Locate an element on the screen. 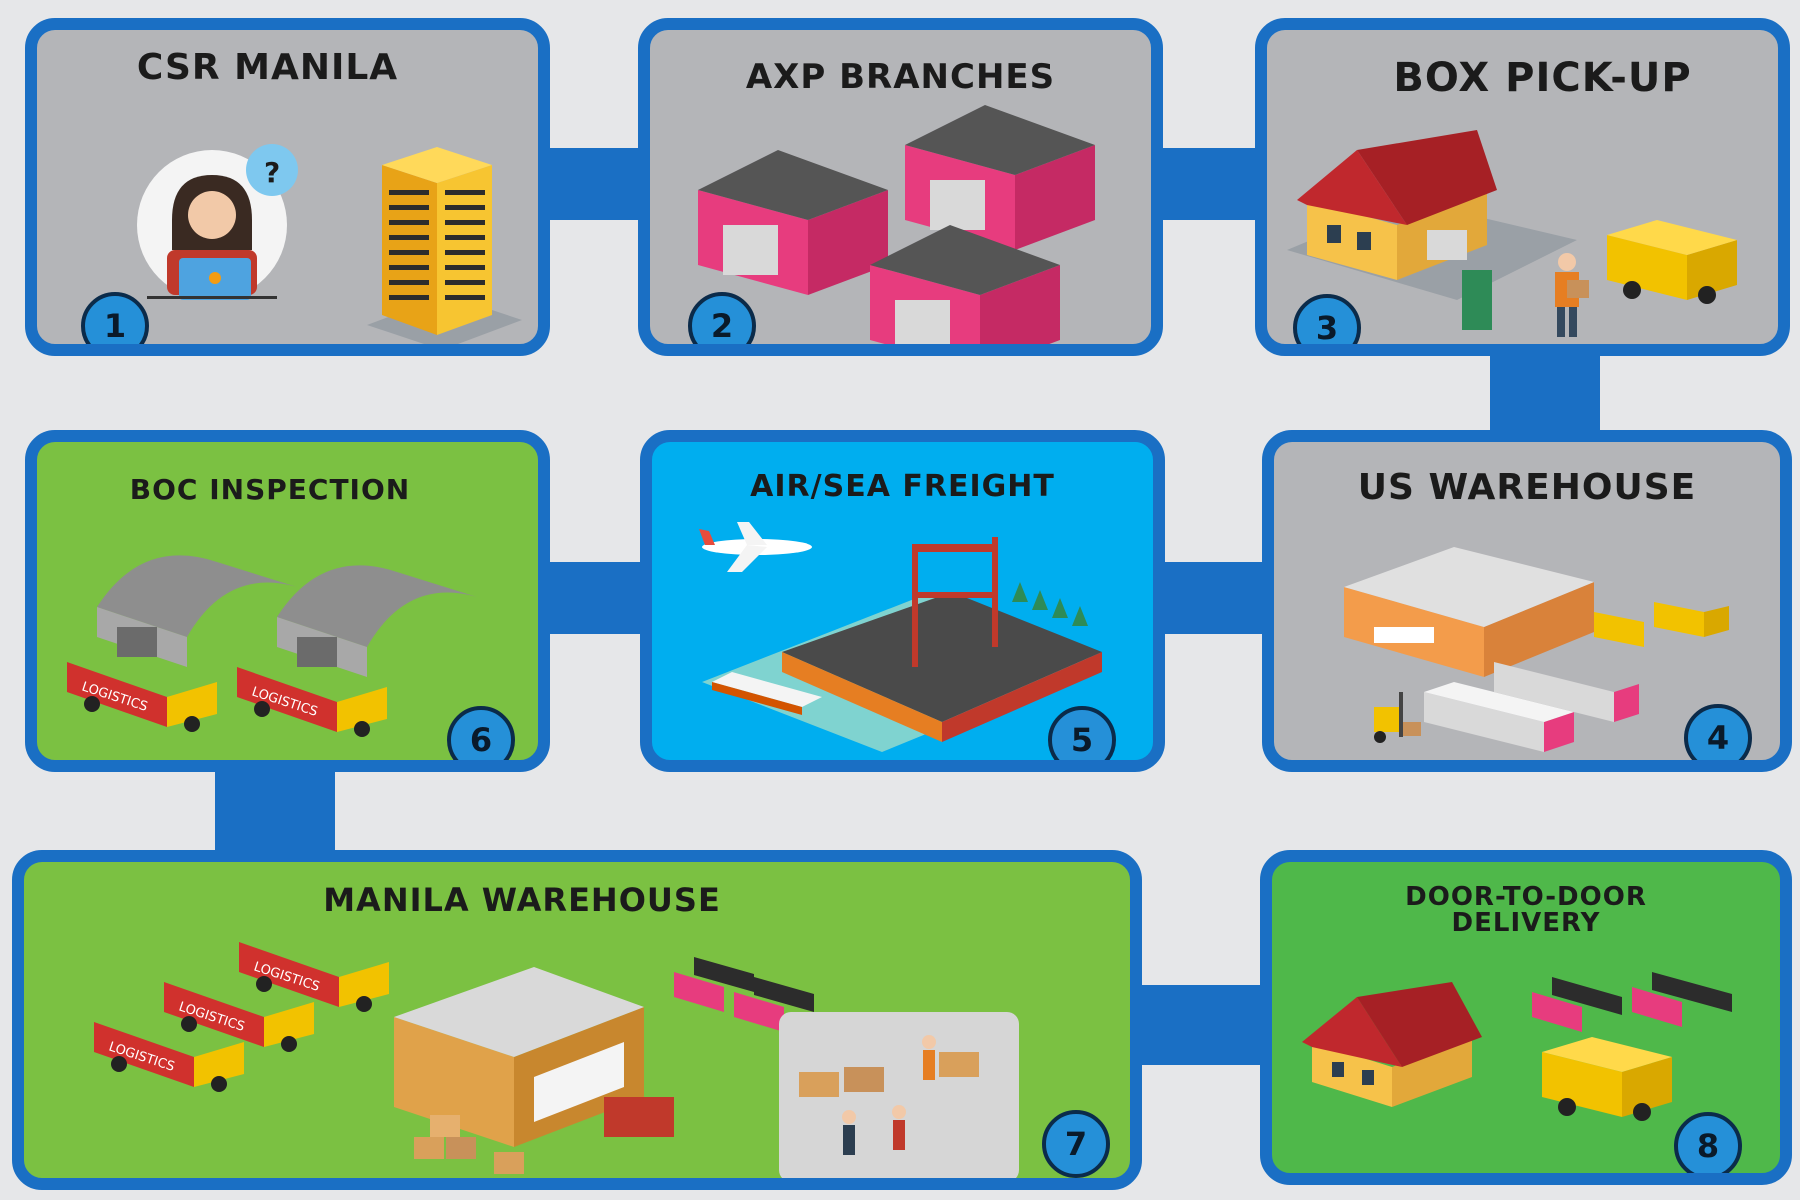 This screenshot has width=1800, height=1200. office-tower-icon is located at coordinates (444, 245).